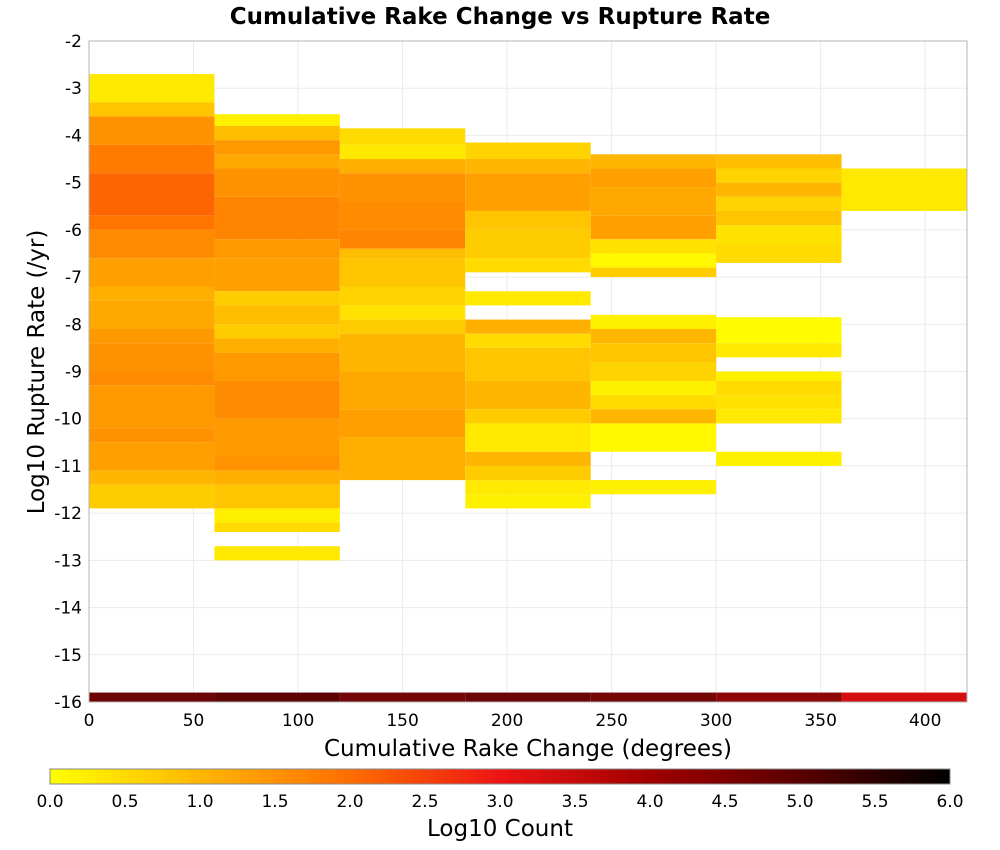  What do you see at coordinates (925, 721) in the screenshot?
I see `x-tick-label: 400` at bounding box center [925, 721].